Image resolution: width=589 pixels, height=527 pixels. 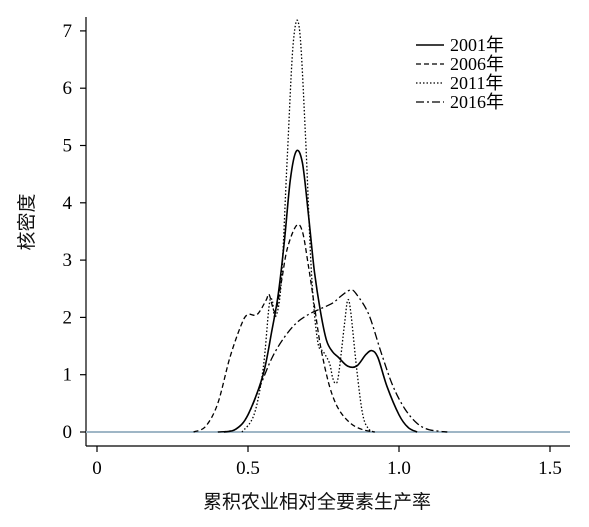 What do you see at coordinates (550, 468) in the screenshot?
I see `x-tick-label: 1.5` at bounding box center [550, 468].